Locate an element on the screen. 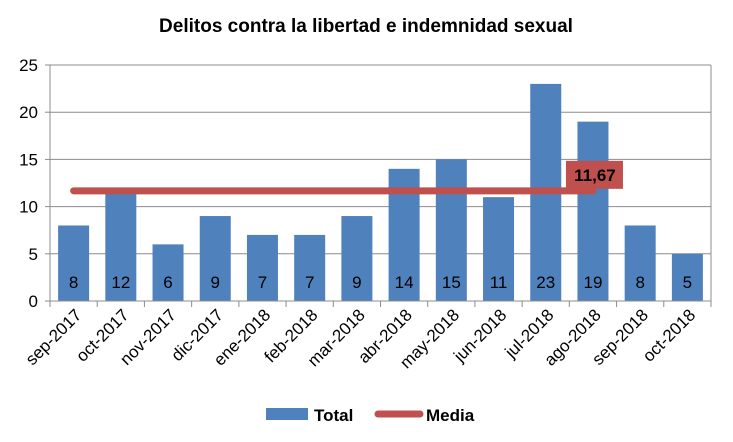 The height and width of the screenshot is (442, 733). bar-data-label: 23 is located at coordinates (545, 282).